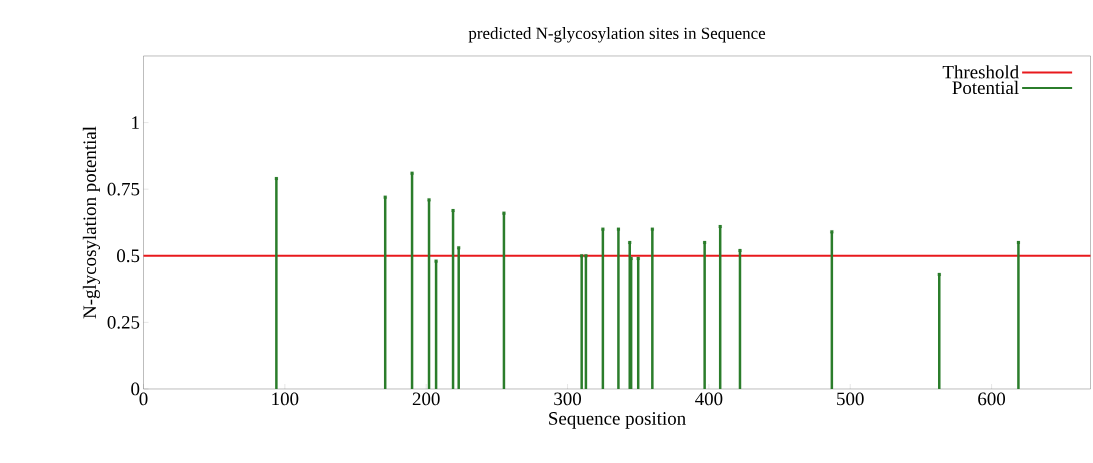 The height and width of the screenshot is (463, 1093). I want to click on x-tick-label: 400, so click(709, 399).